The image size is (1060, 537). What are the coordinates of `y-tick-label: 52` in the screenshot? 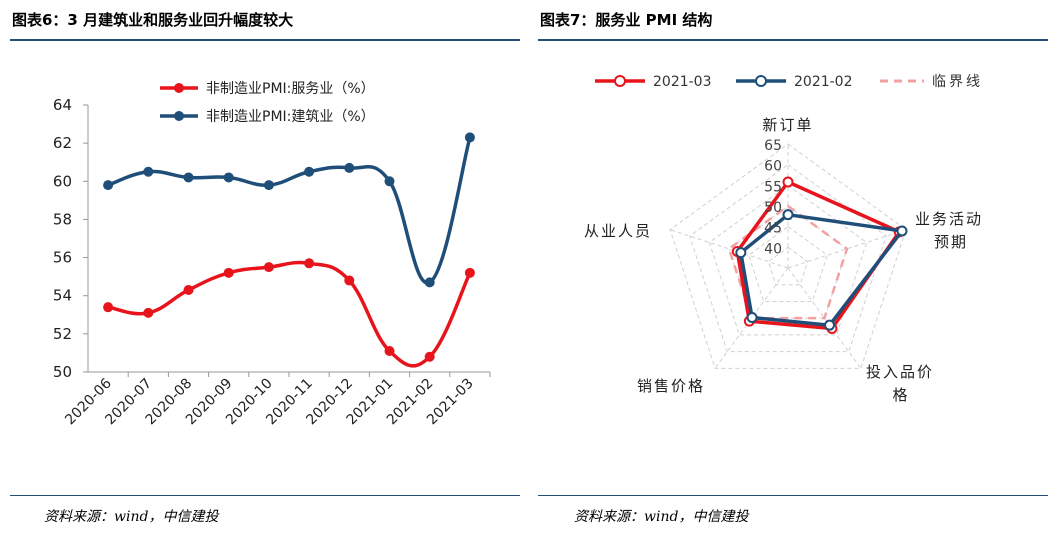 It's located at (62, 334).